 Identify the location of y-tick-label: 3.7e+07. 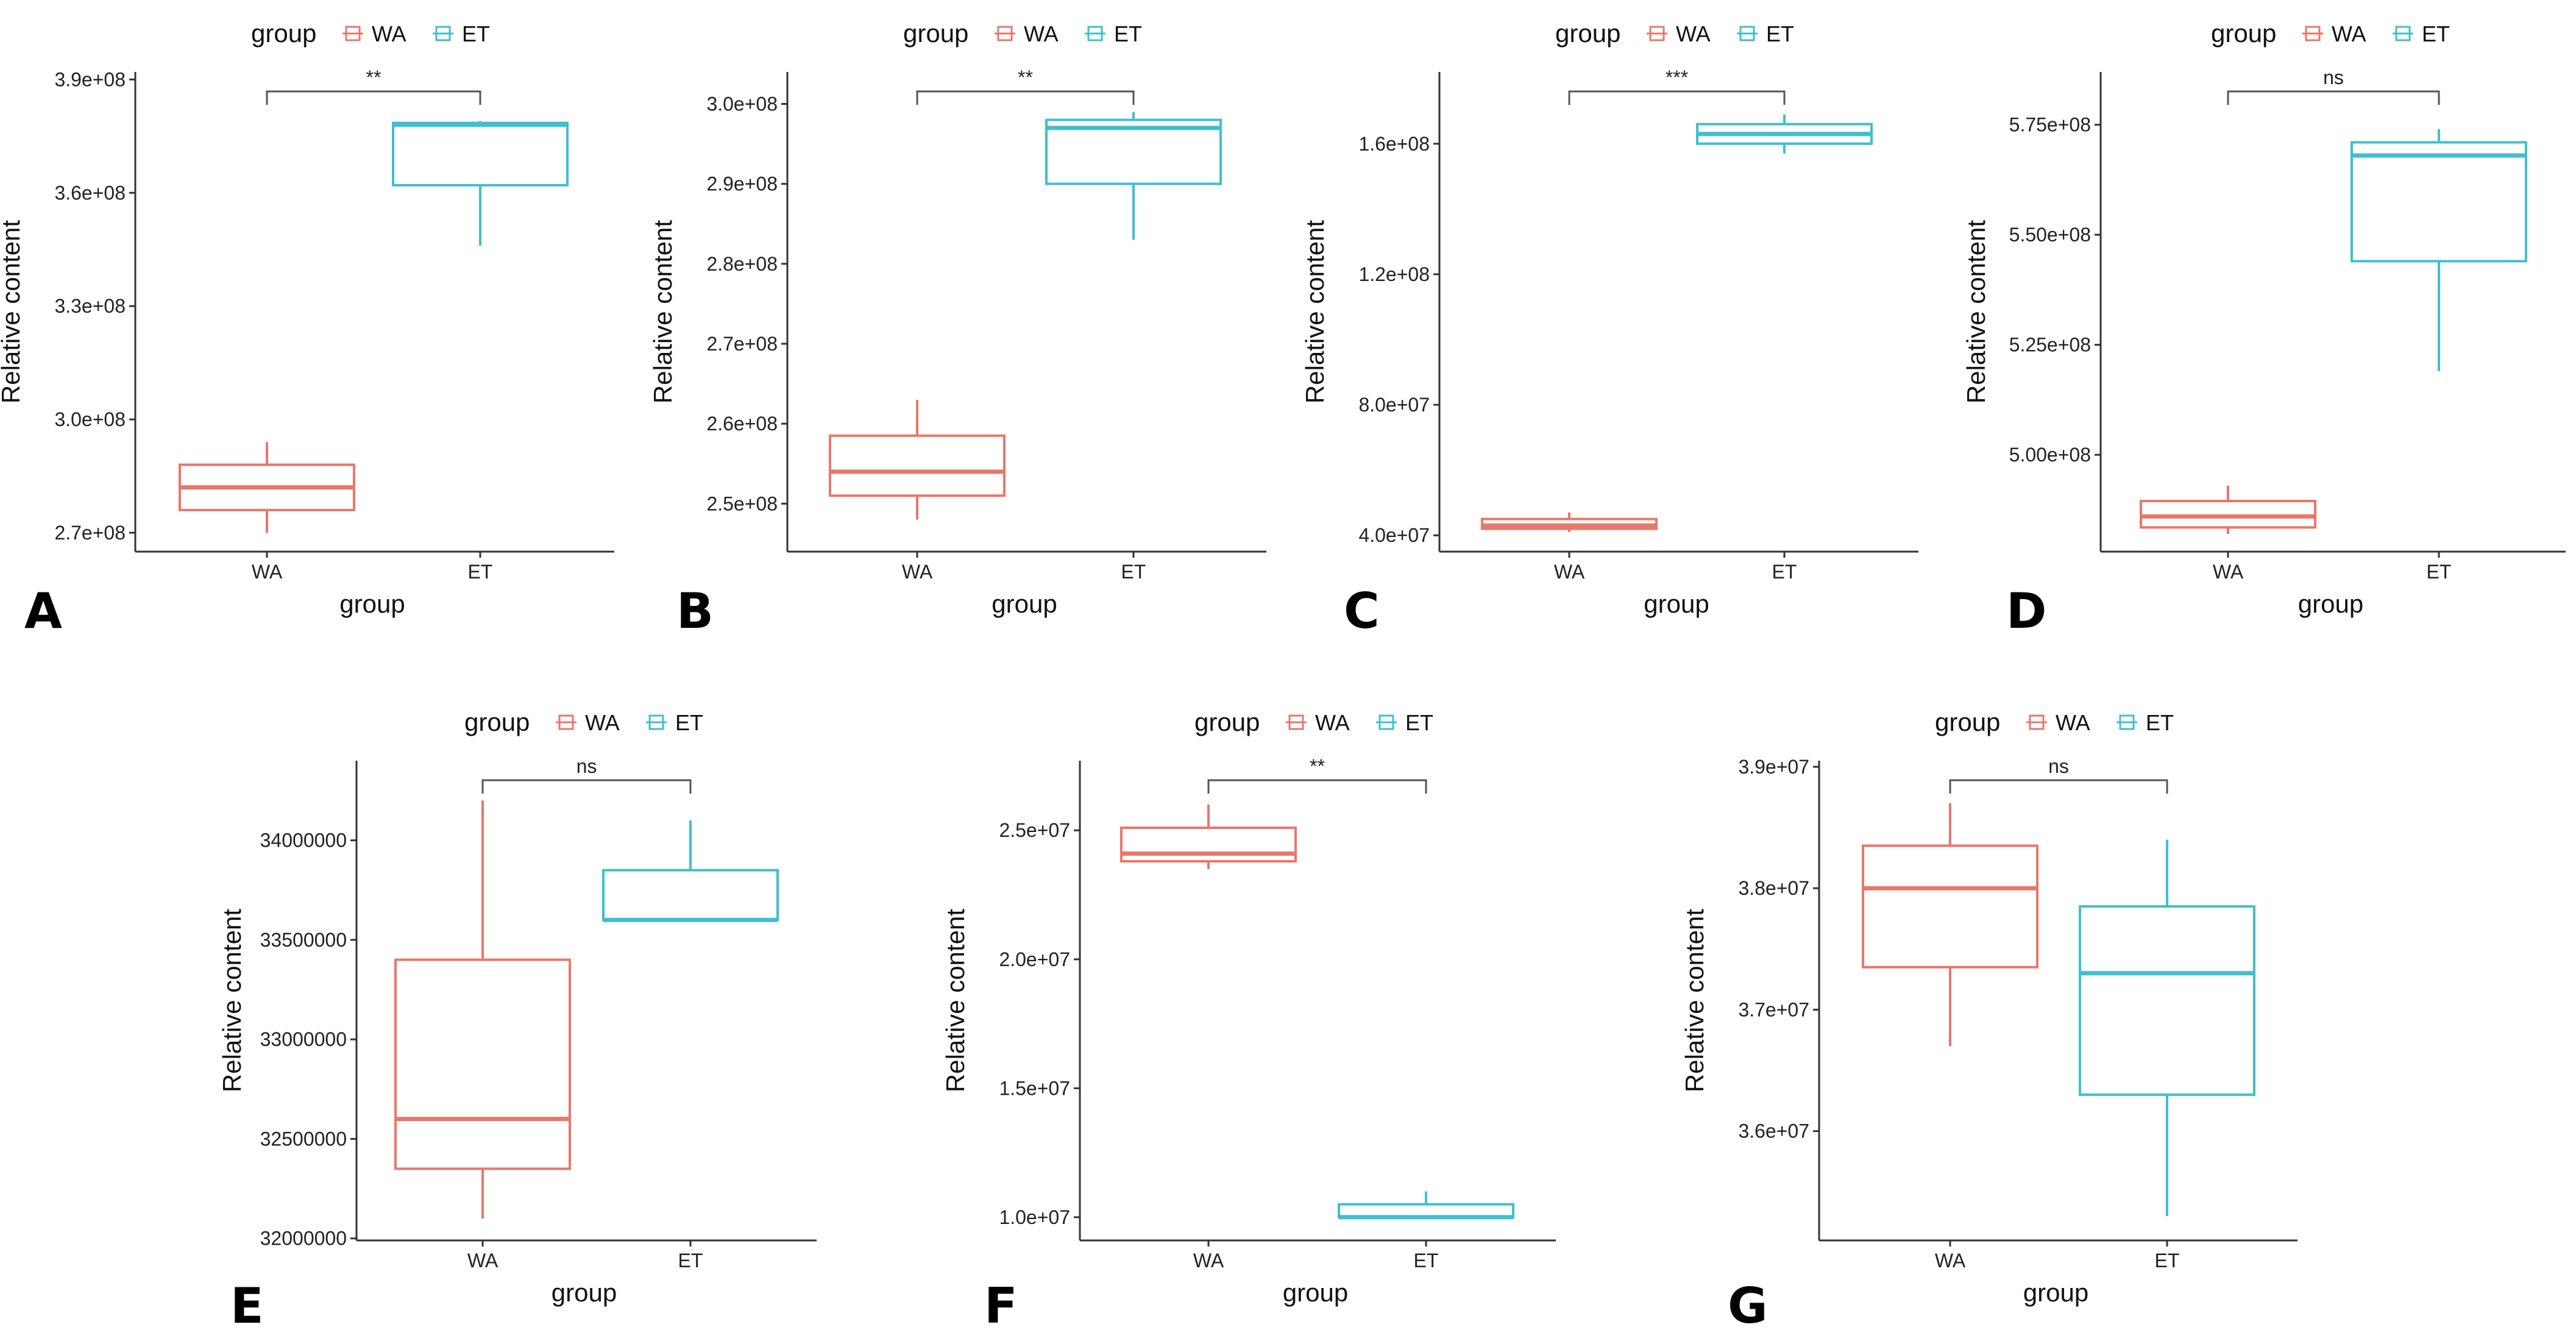
(1773, 1009).